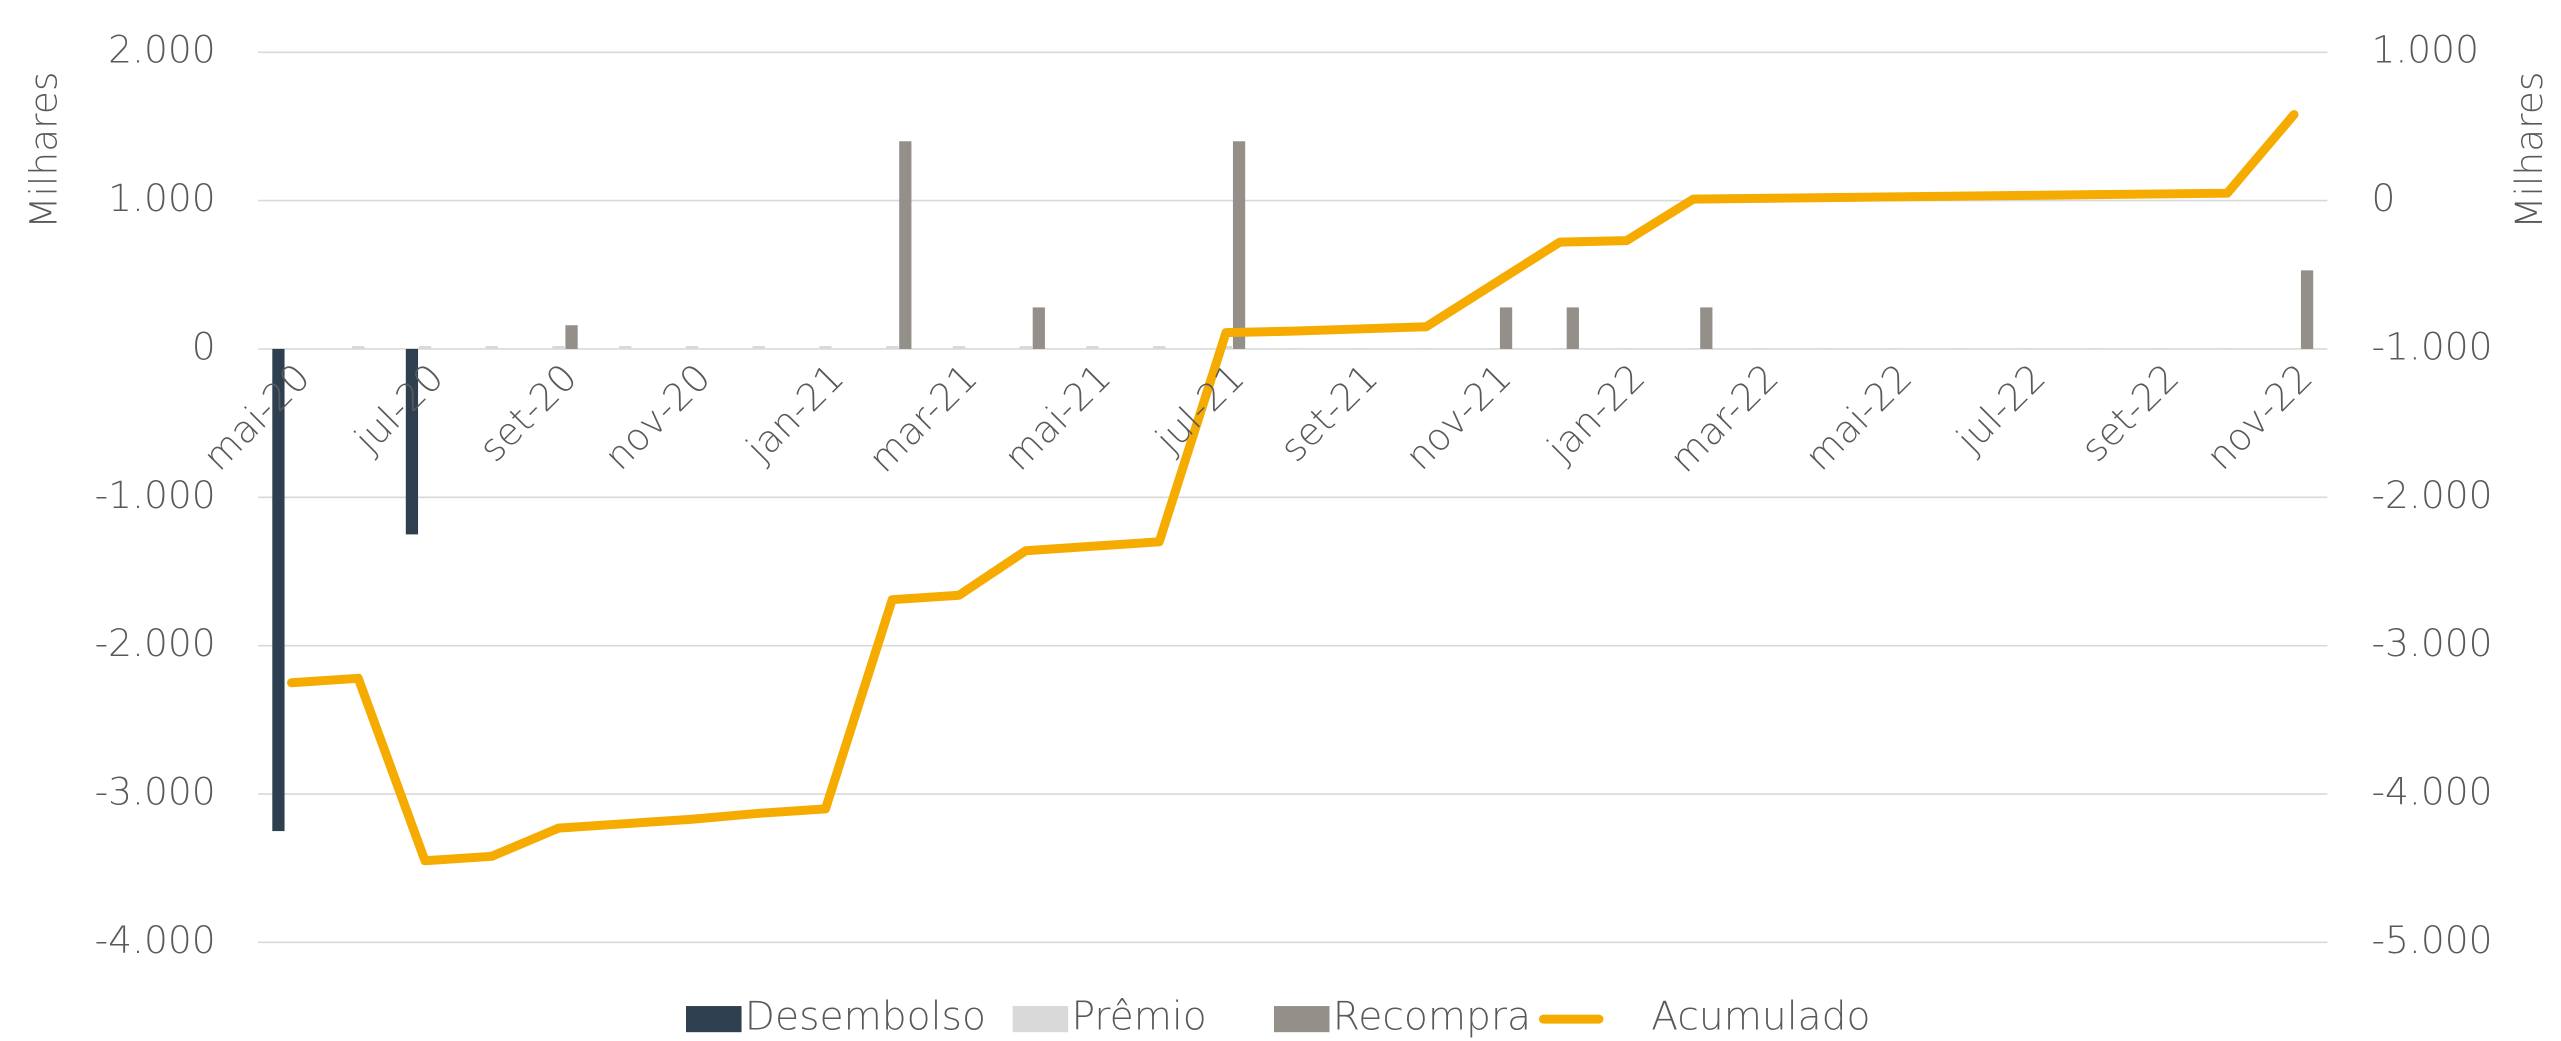 The width and height of the screenshot is (2561, 1041). I want to click on y-tick-label: -2.000, so click(155, 643).